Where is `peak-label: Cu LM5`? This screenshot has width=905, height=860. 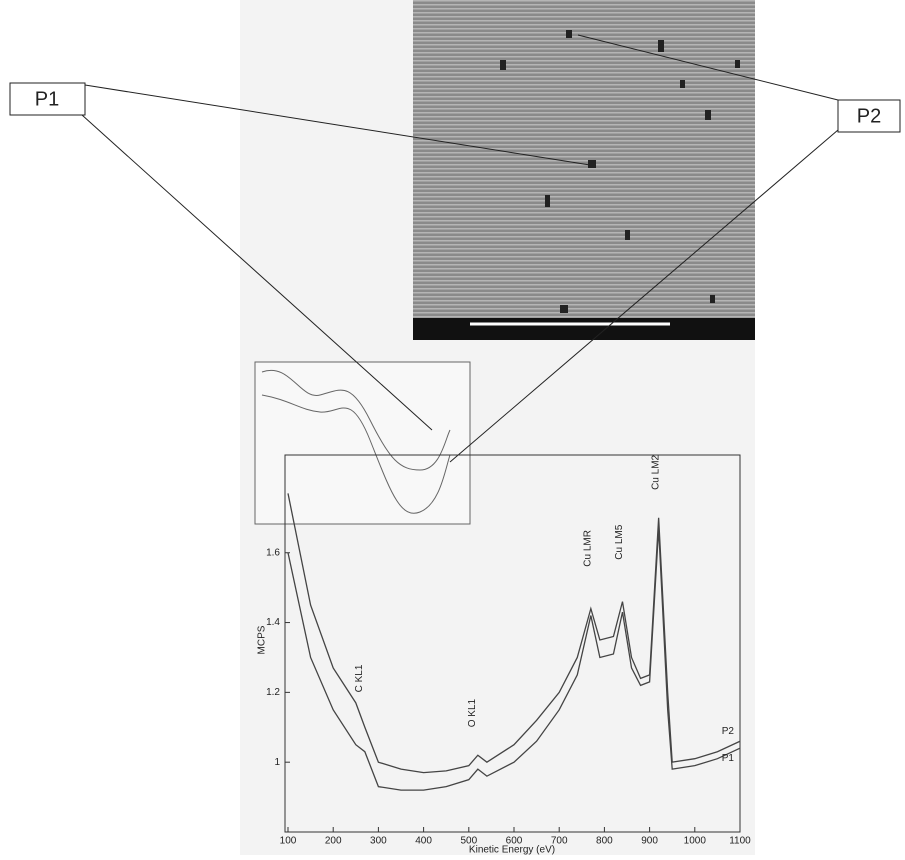
peak-label: Cu LM5 is located at coordinates (619, 541).